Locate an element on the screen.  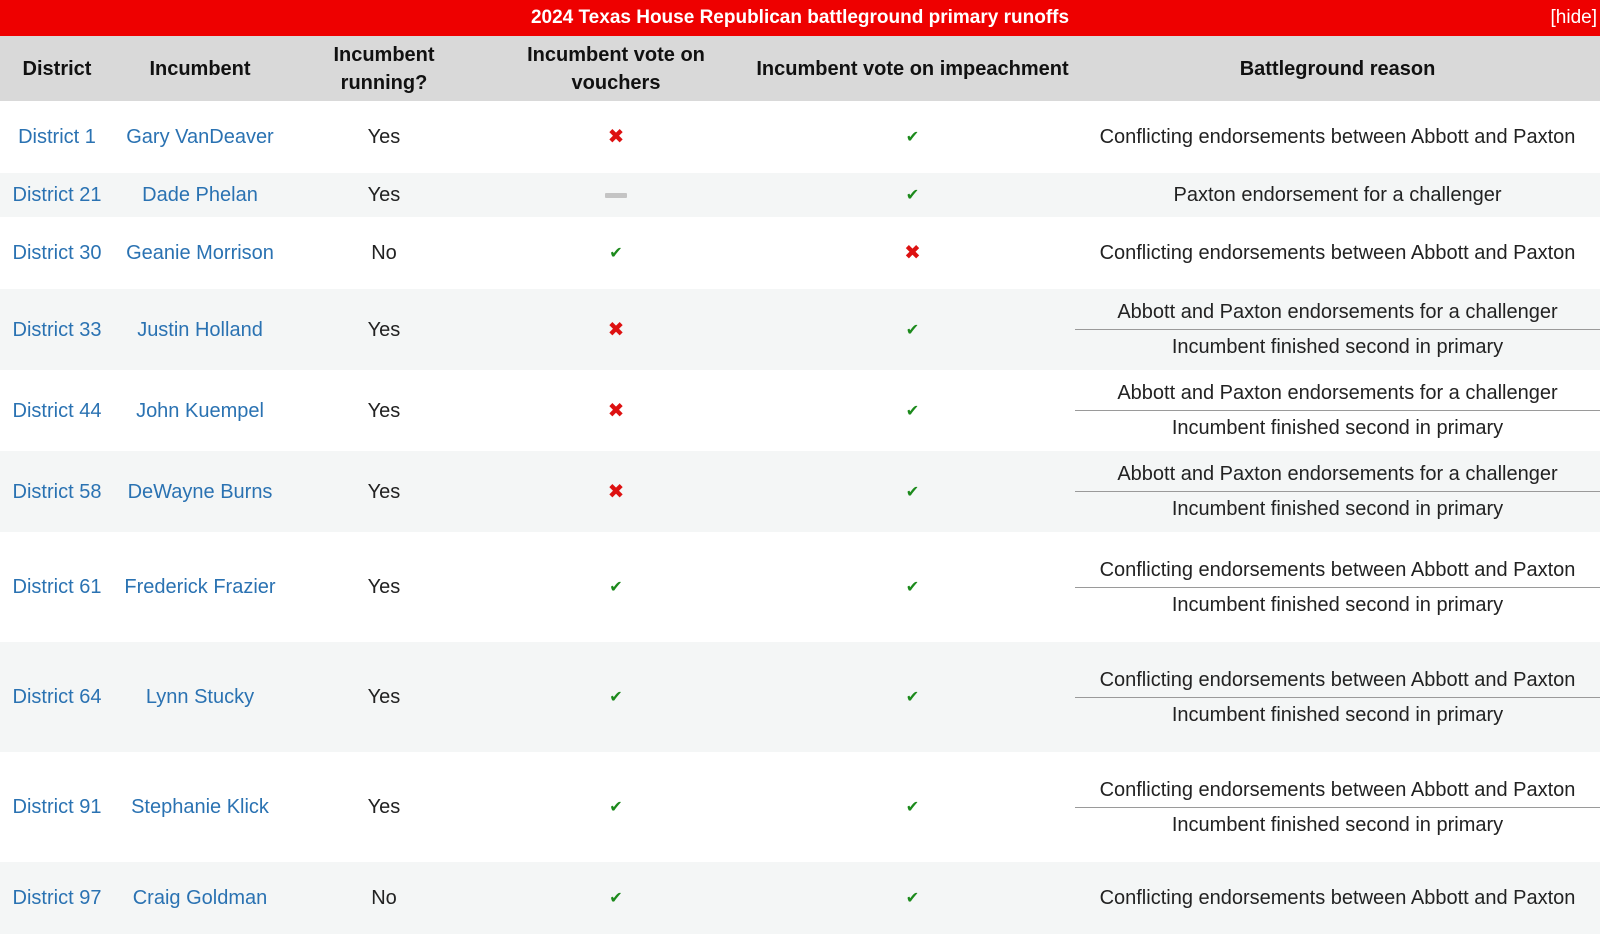
incumbent-cell: John Kuempel is located at coordinates (200, 410).